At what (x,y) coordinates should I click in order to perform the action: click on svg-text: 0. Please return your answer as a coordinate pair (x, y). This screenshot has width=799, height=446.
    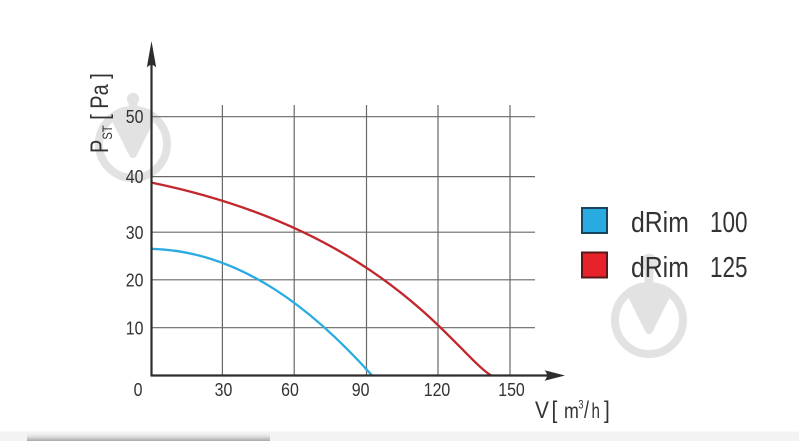
    Looking at the image, I should click on (138, 389).